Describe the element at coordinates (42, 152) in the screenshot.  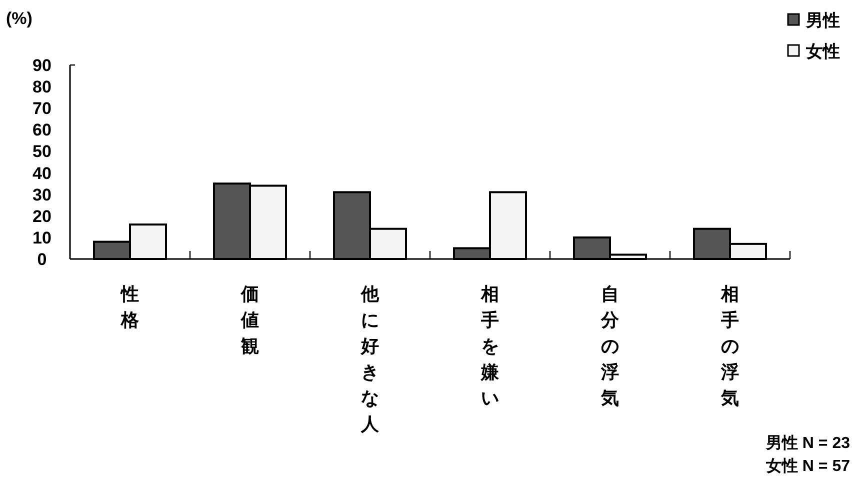
I see `ytick: 50` at that location.